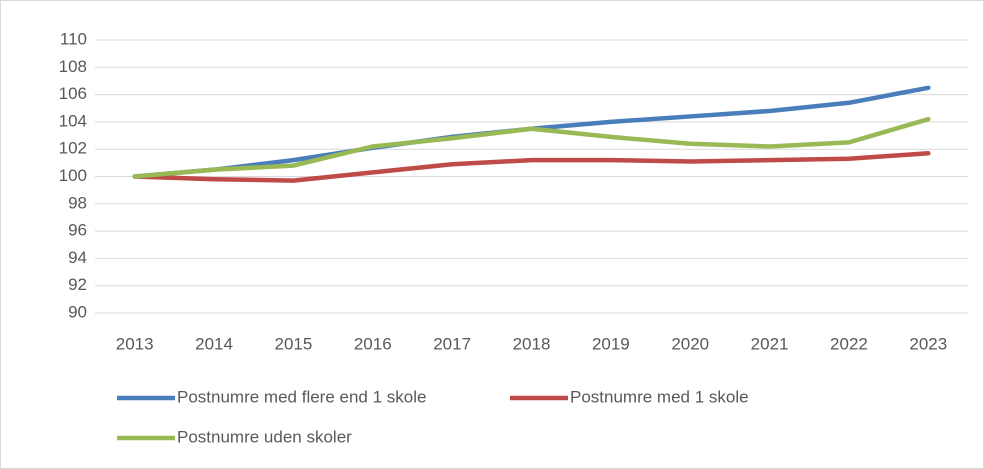 This screenshot has height=469, width=984. Describe the element at coordinates (73, 93) in the screenshot. I see `y-tick-label: 106` at that location.